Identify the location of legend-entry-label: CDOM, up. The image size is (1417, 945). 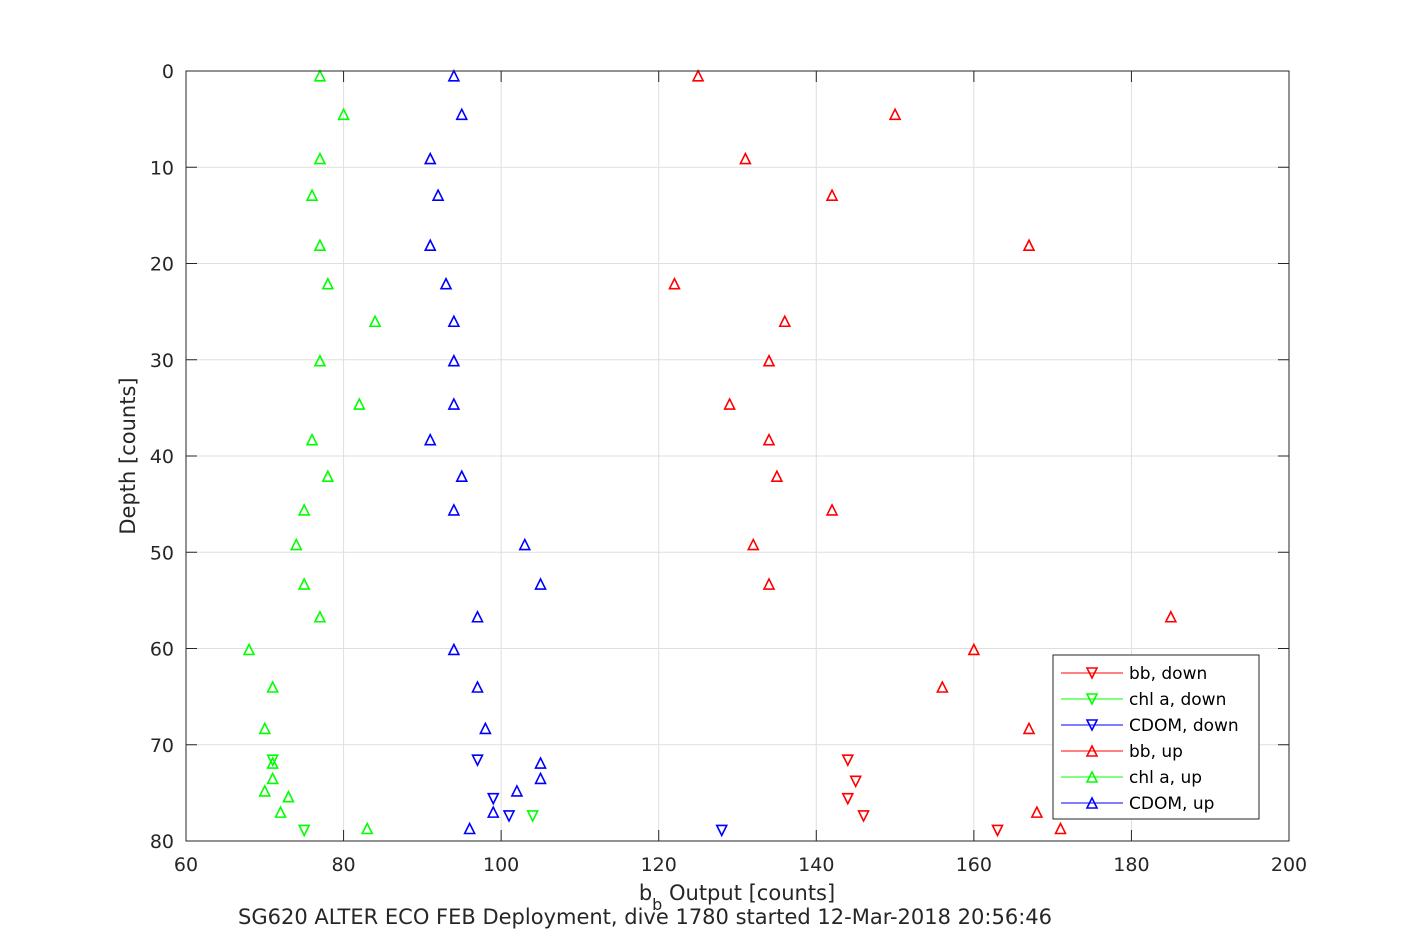
(1171, 804).